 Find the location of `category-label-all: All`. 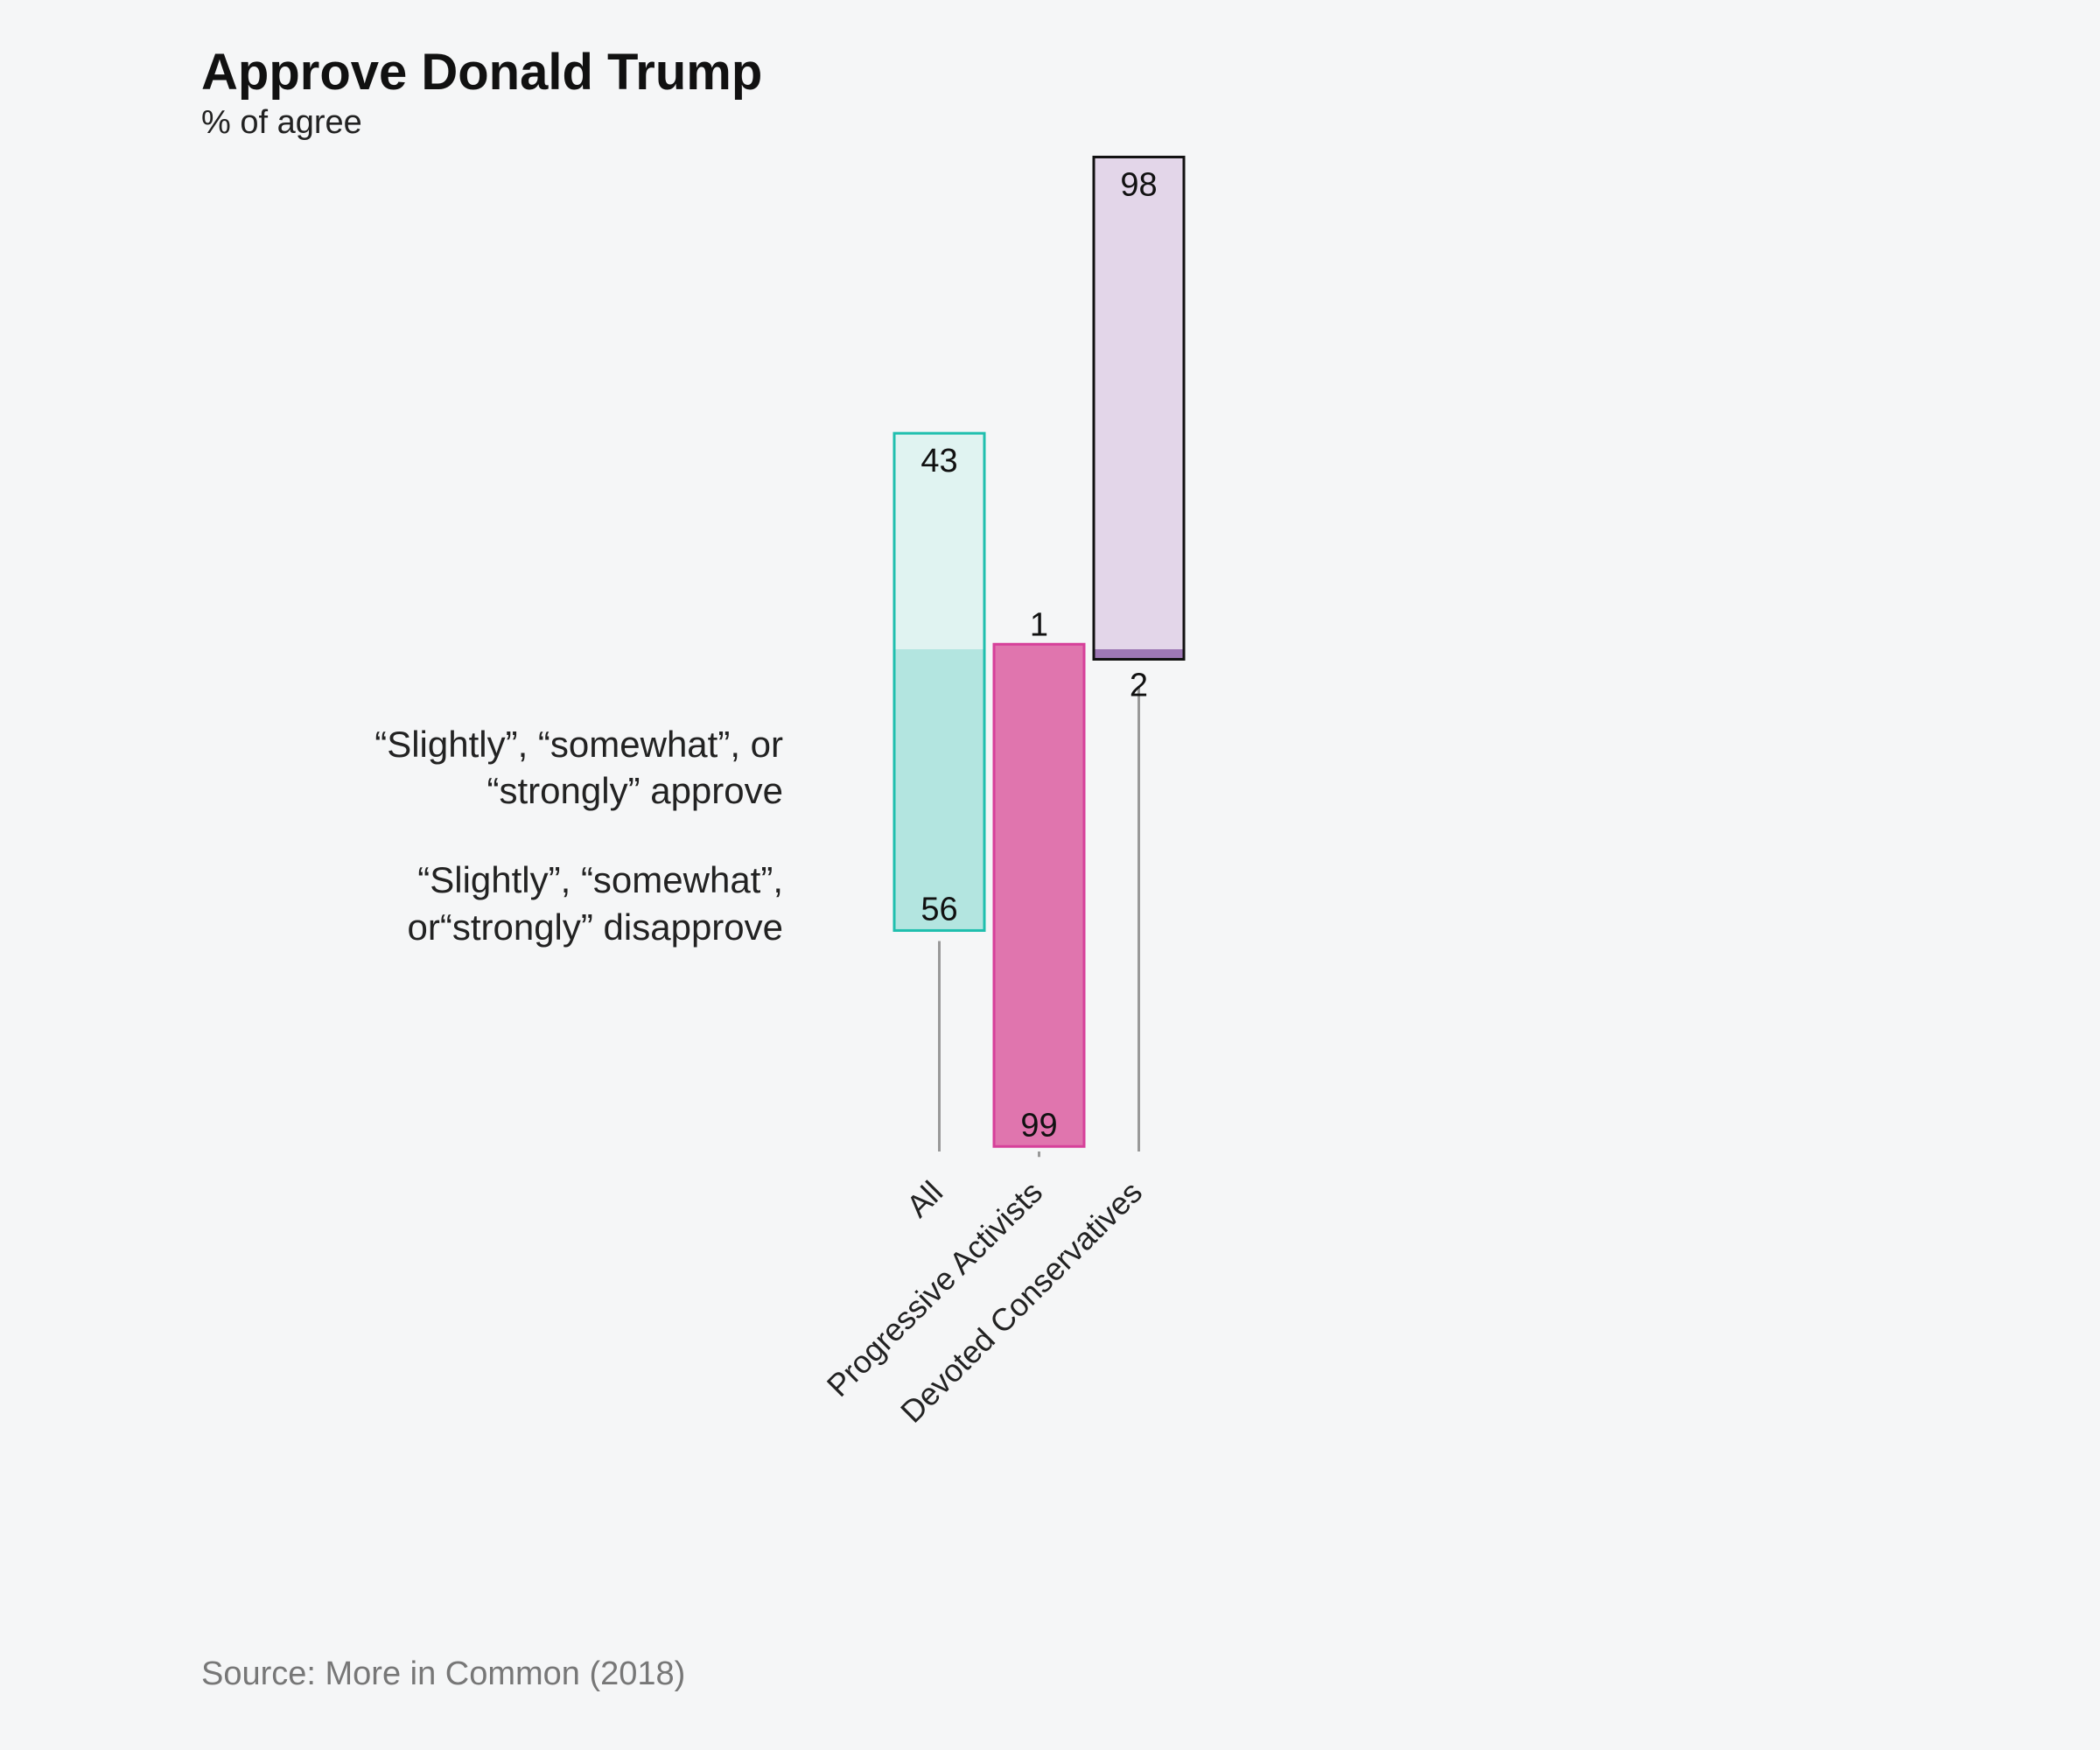

category-label-all: All is located at coordinates (924, 1199).